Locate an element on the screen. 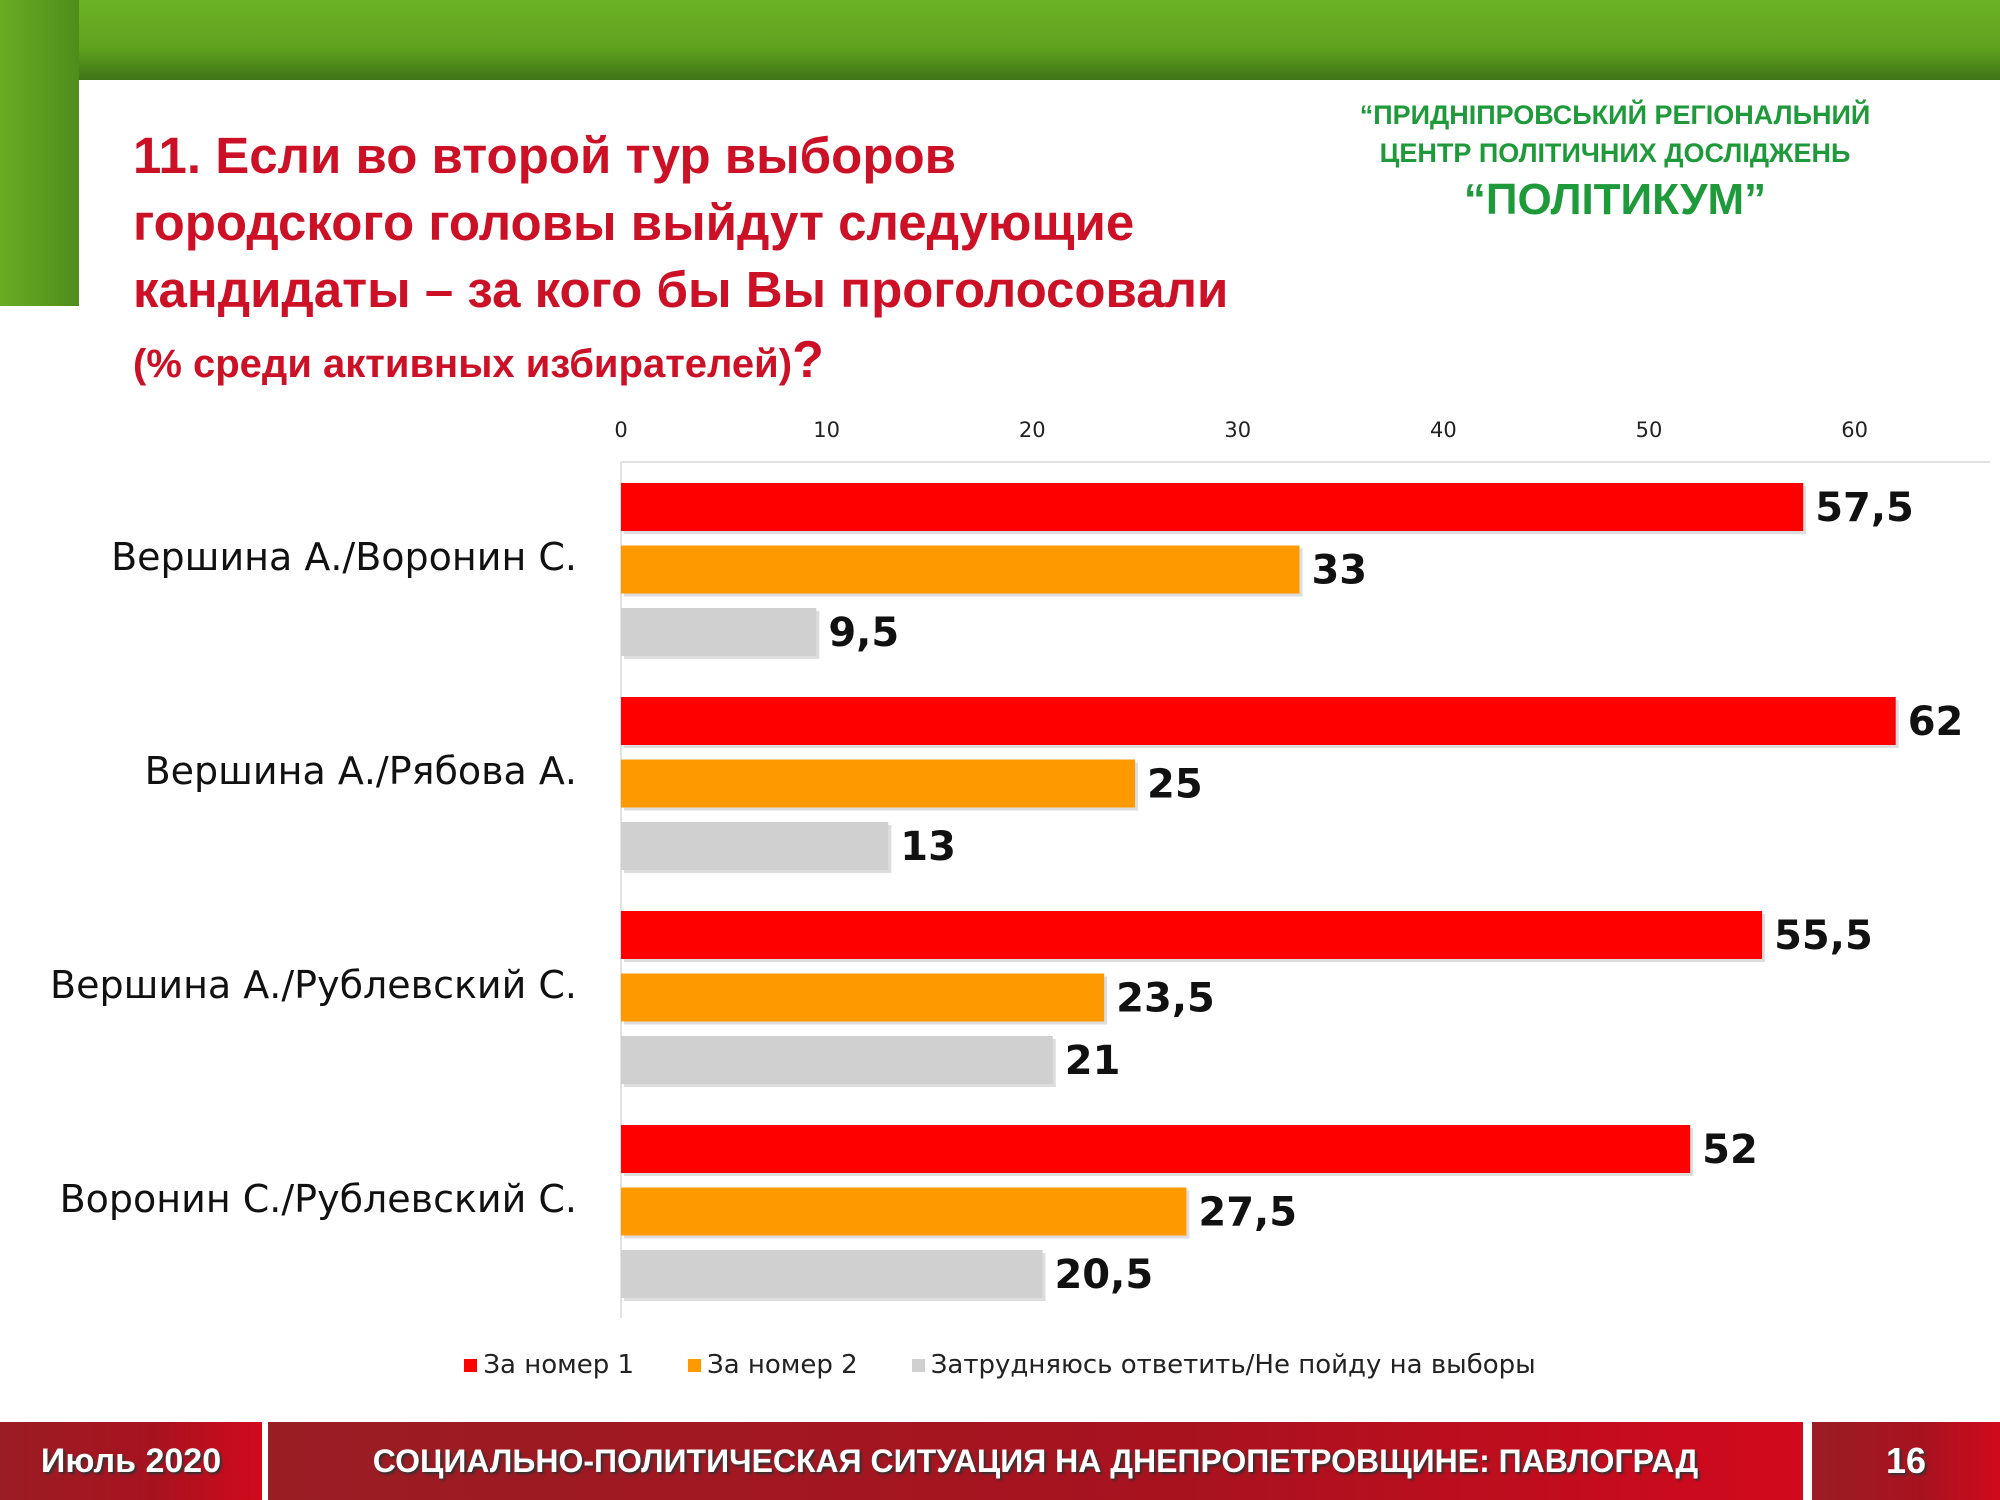  x-tick-label: 20 is located at coordinates (1032, 430).